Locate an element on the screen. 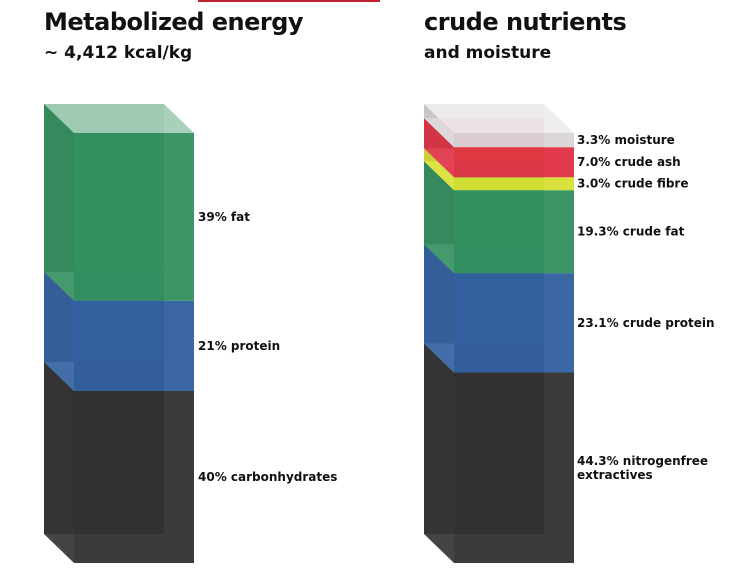  left-chart-title: Metabolized energy is located at coordinates (174, 22).